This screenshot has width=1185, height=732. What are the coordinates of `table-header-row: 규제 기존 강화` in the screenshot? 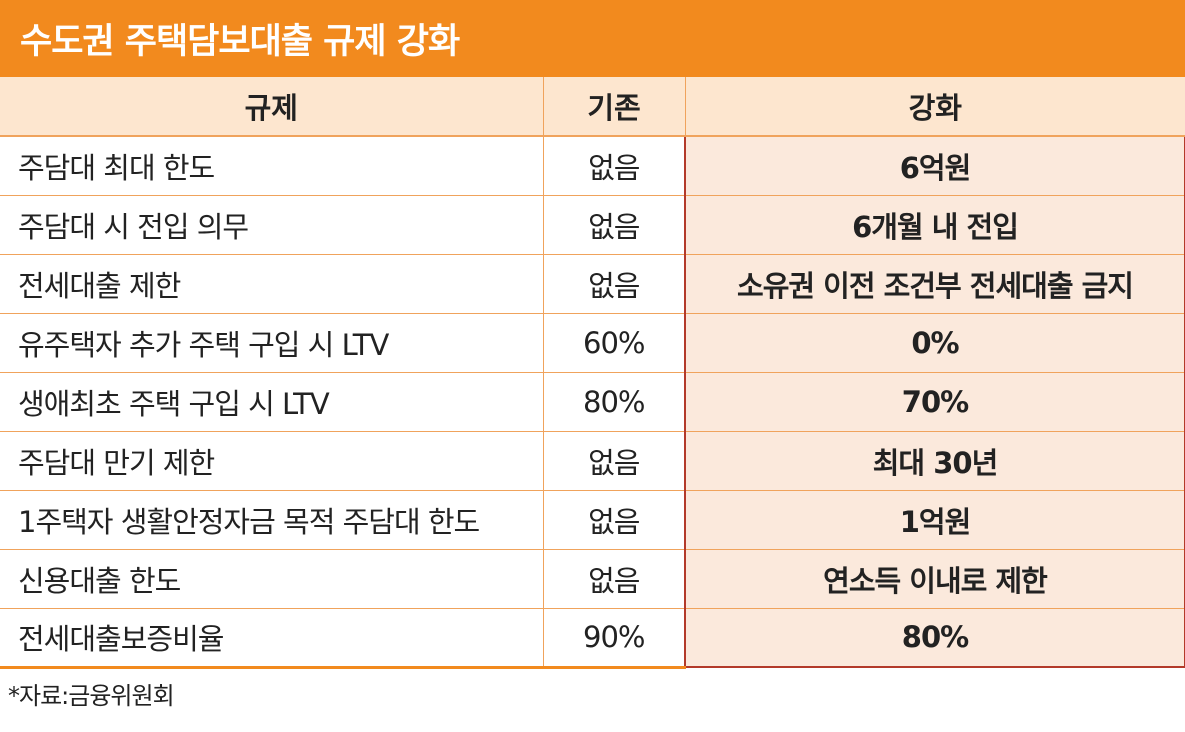 It's located at (592, 107).